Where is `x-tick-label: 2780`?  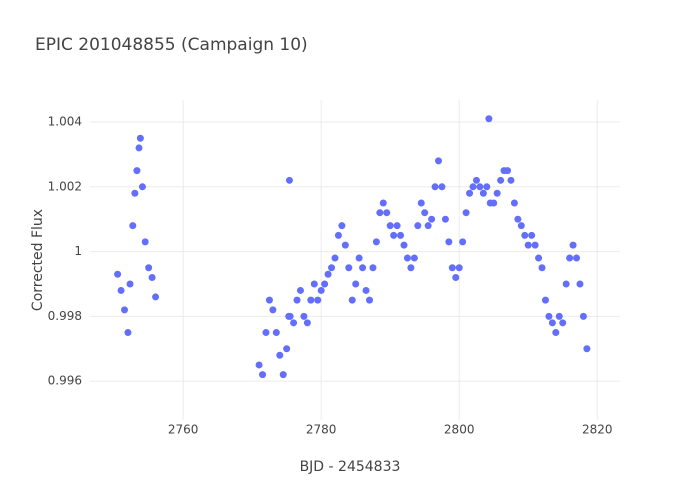 x-tick-label: 2780 is located at coordinates (321, 430).